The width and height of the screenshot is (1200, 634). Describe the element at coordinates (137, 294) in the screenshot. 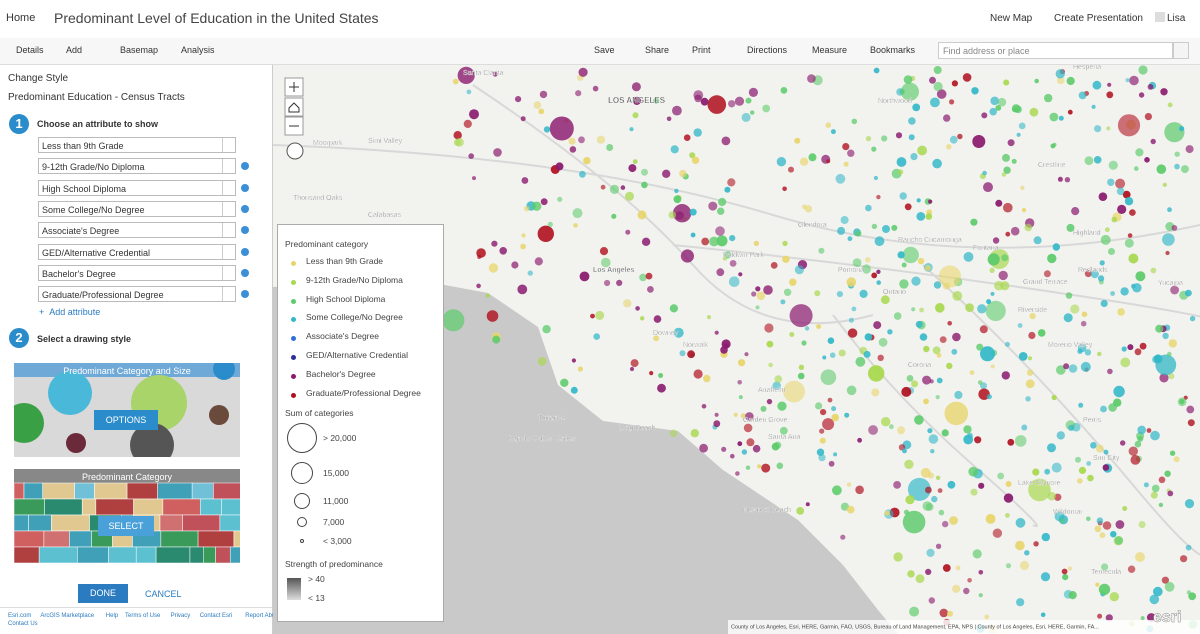

I see `attribute-select: Graduate/Professional Degree` at that location.